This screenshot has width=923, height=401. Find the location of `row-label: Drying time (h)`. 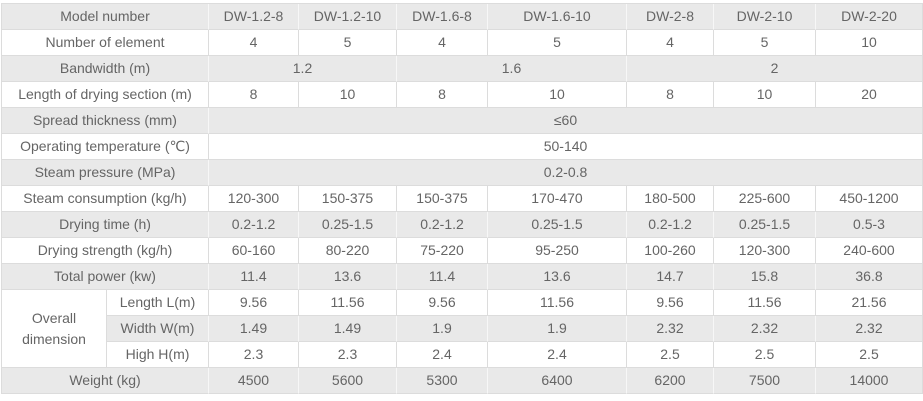

row-label: Drying time (h) is located at coordinates (105, 225).